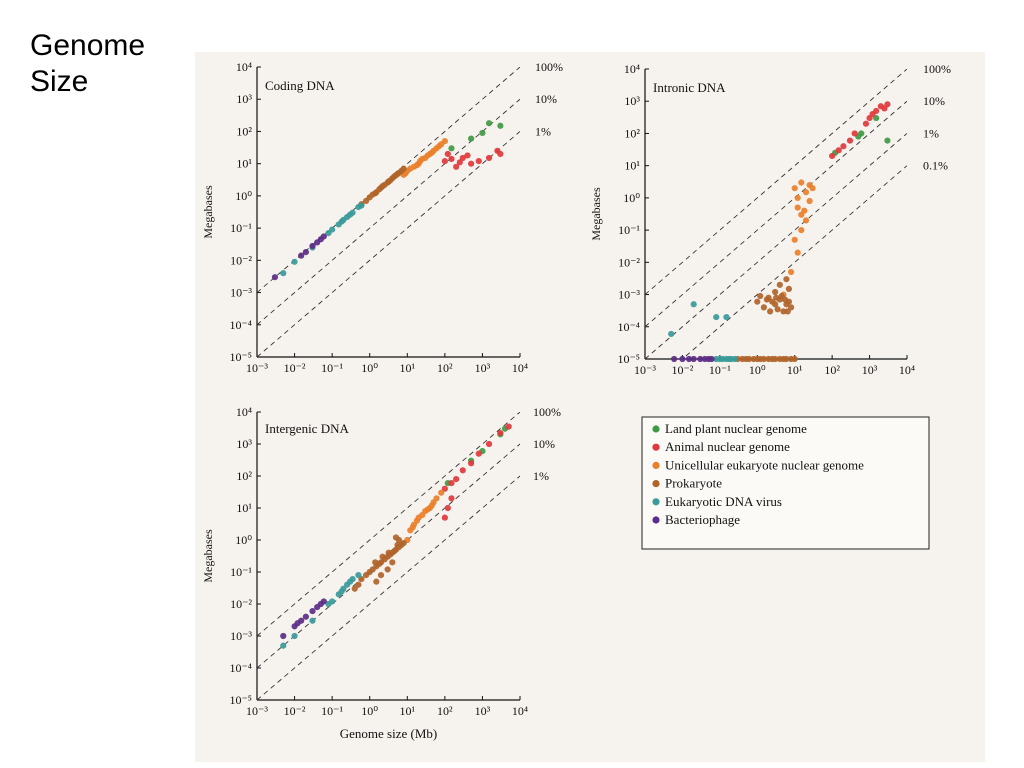 The width and height of the screenshot is (1024, 768). Describe the element at coordinates (476, 136) in the screenshot. I see `series-land_plant` at that location.